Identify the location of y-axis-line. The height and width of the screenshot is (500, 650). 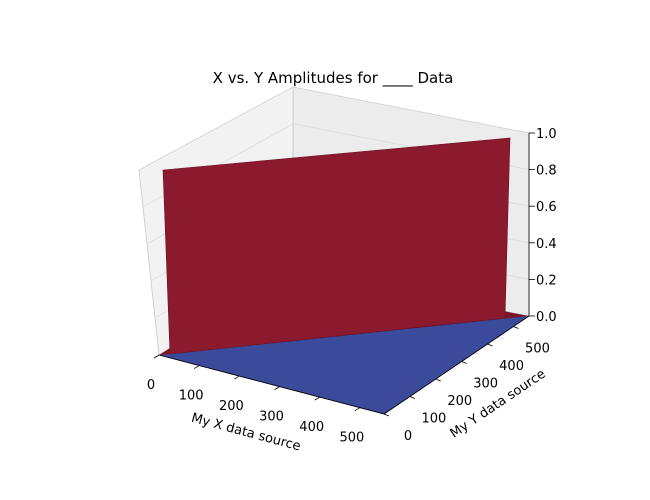
(456, 365).